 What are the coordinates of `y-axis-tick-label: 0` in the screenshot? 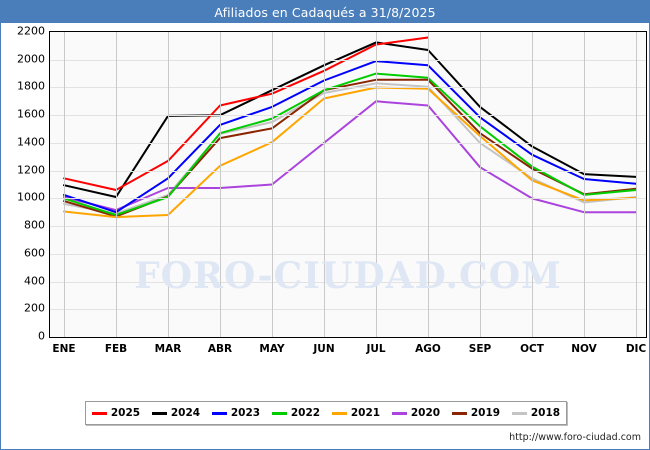 It's located at (41, 336).